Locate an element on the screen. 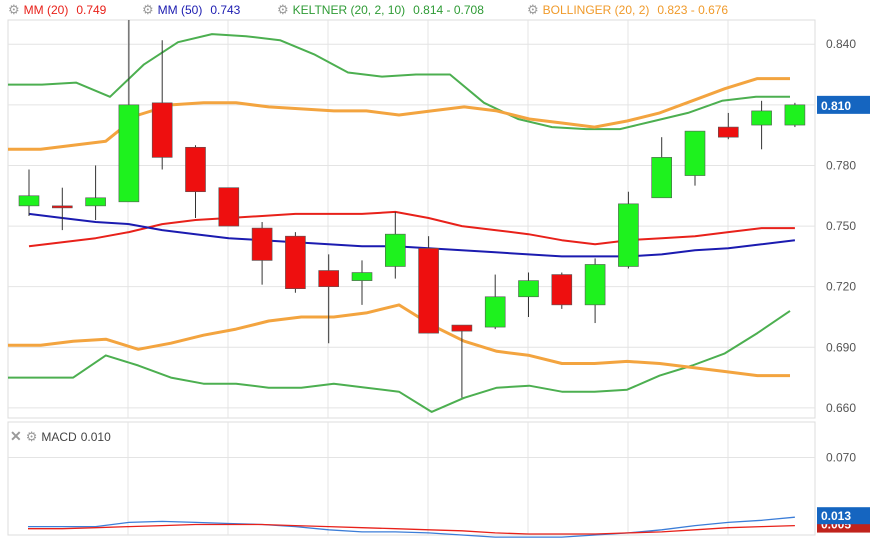  macd-value-badge-label: 0.013 is located at coordinates (836, 516).